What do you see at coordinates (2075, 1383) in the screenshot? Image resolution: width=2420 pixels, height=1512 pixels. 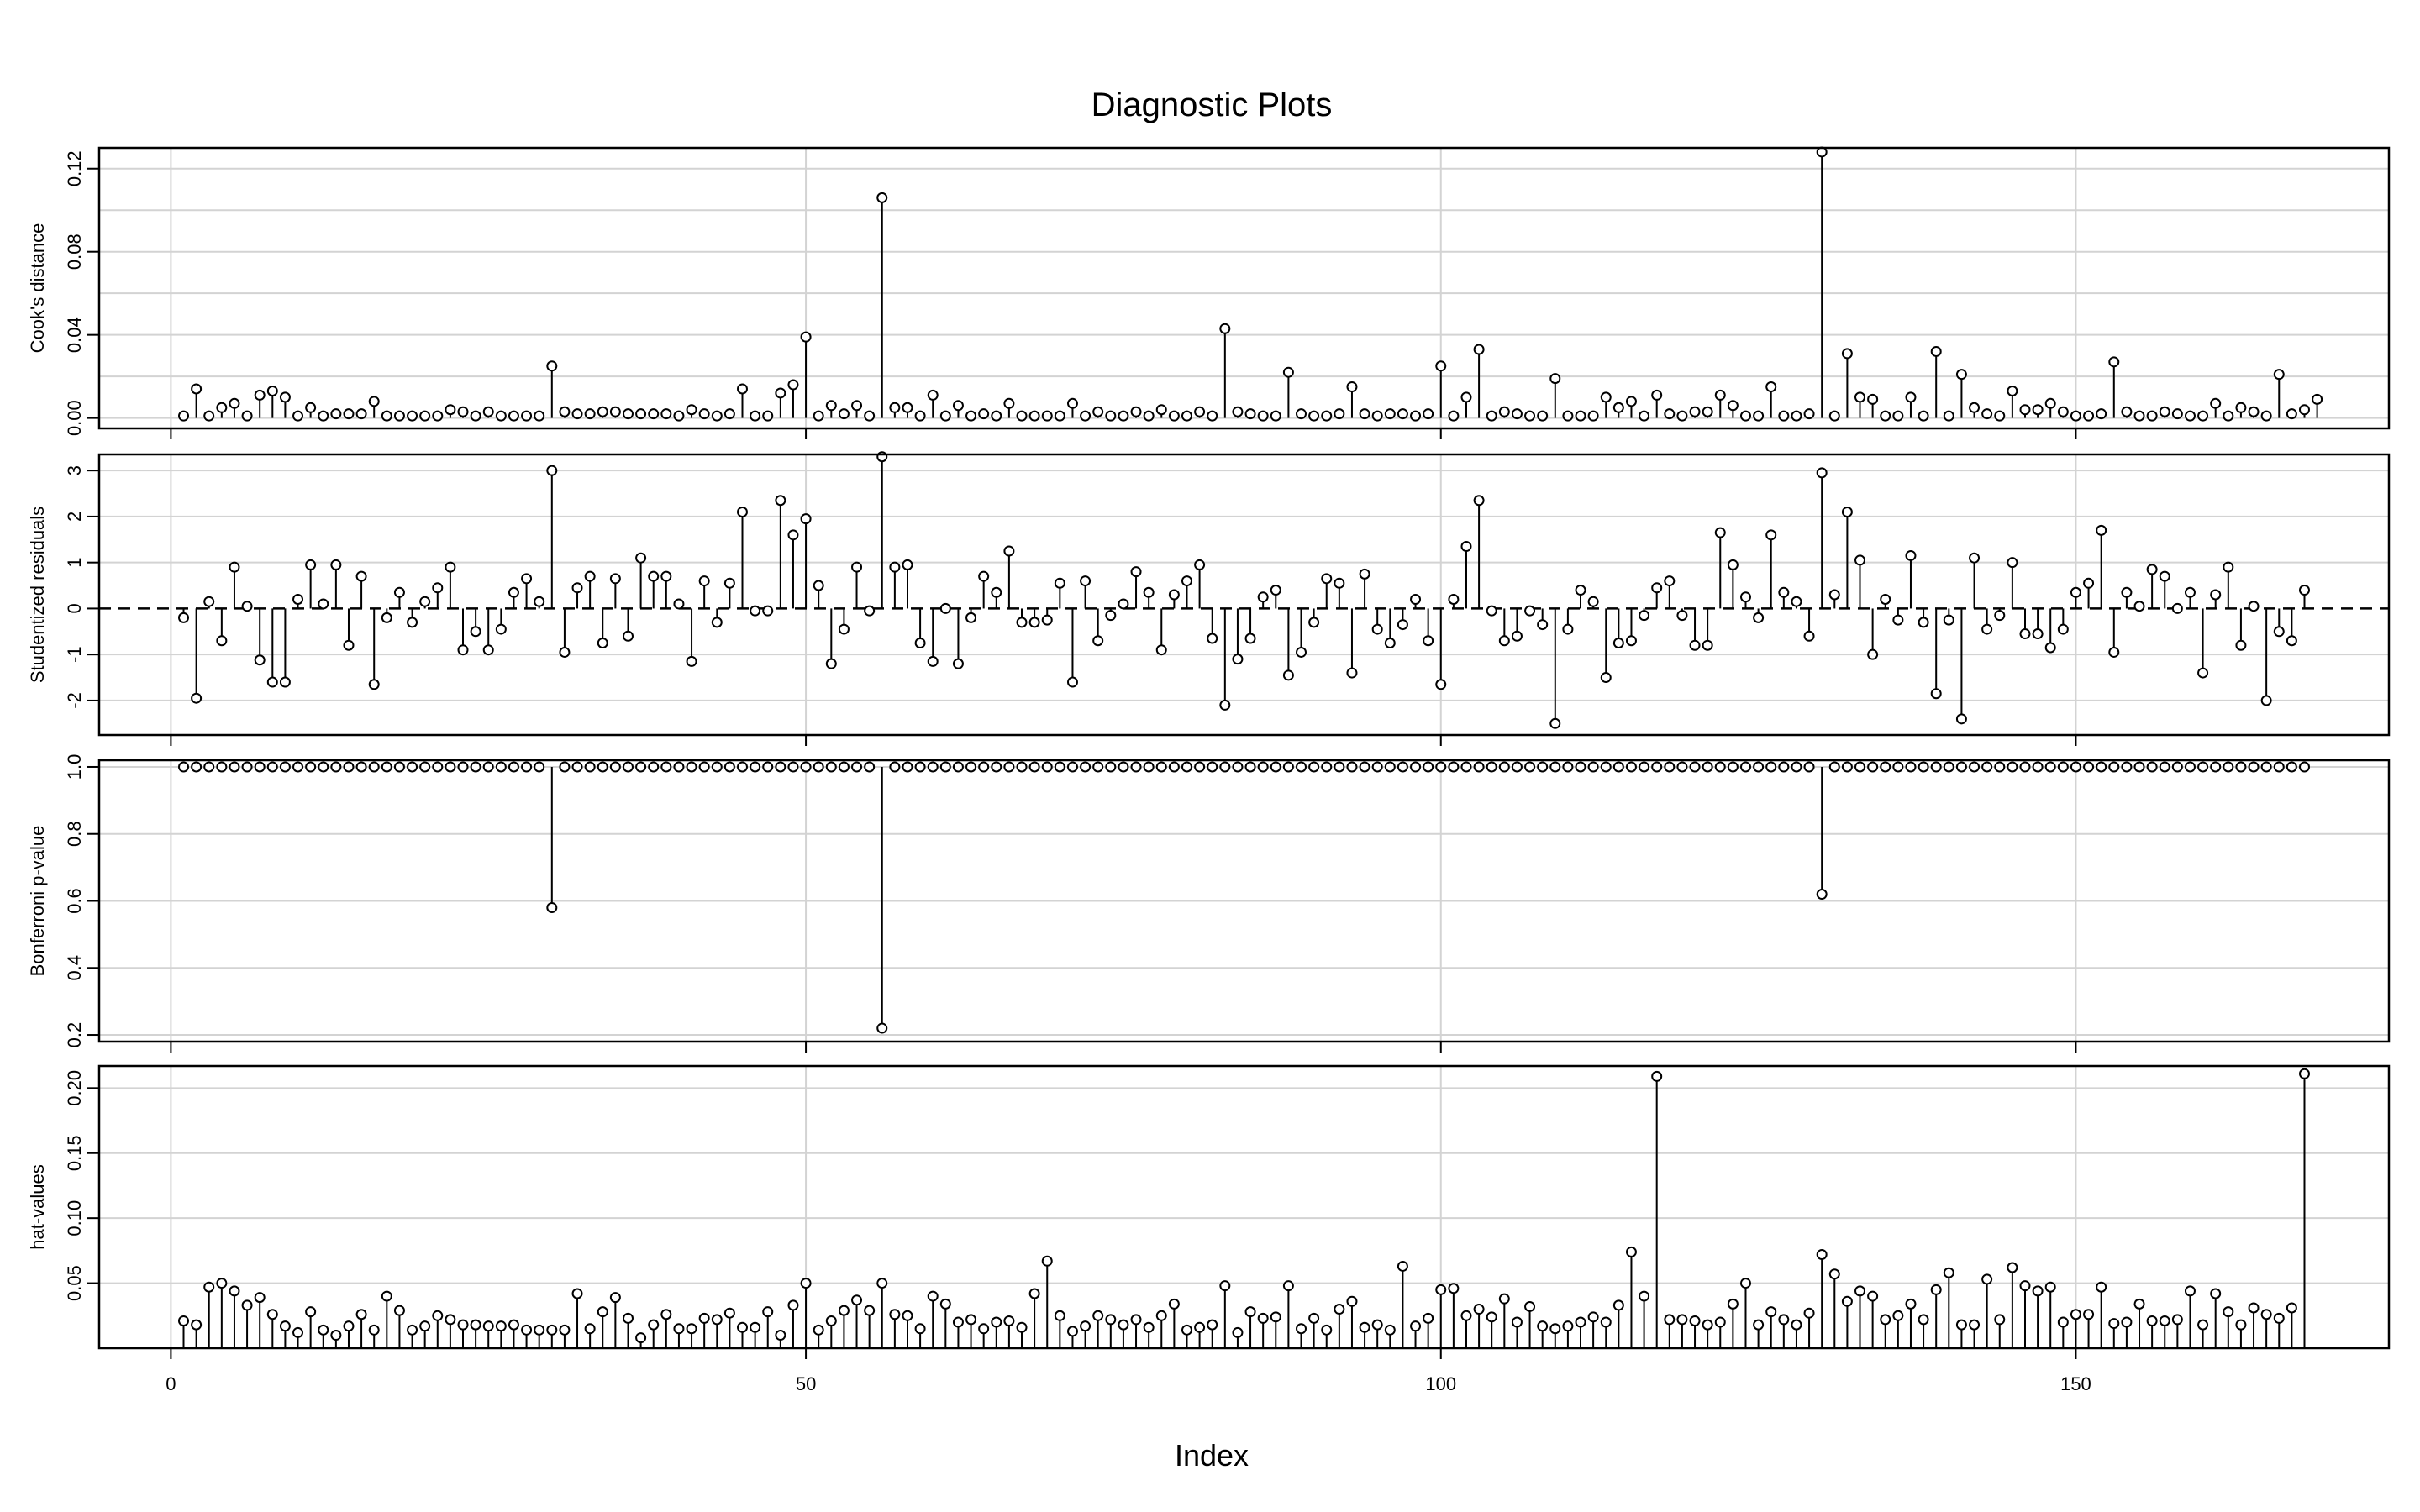 I see `x-tick-label: 150` at bounding box center [2075, 1383].